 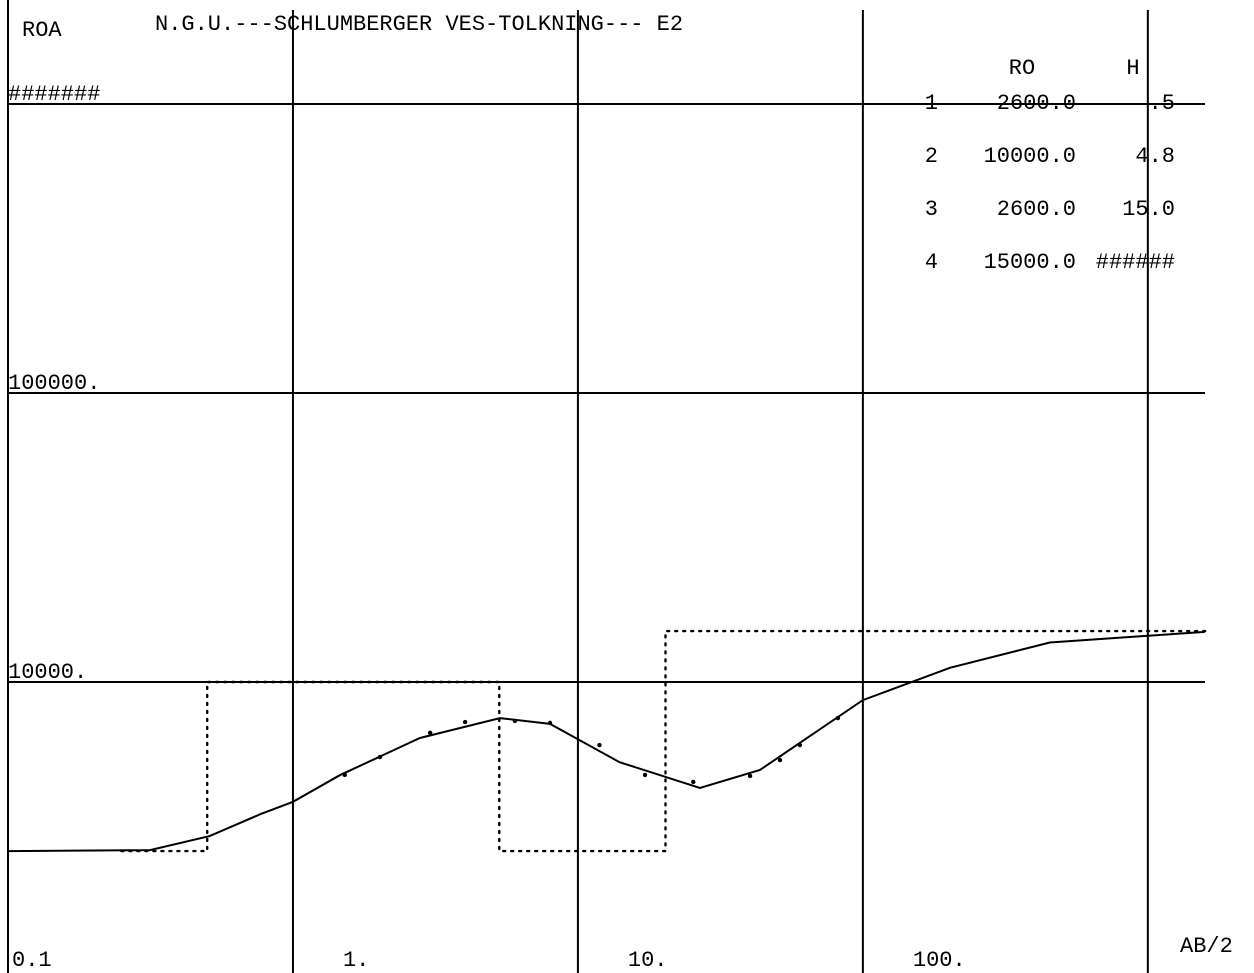 What do you see at coordinates (931, 103) in the screenshot?
I see `table-cell: 1` at bounding box center [931, 103].